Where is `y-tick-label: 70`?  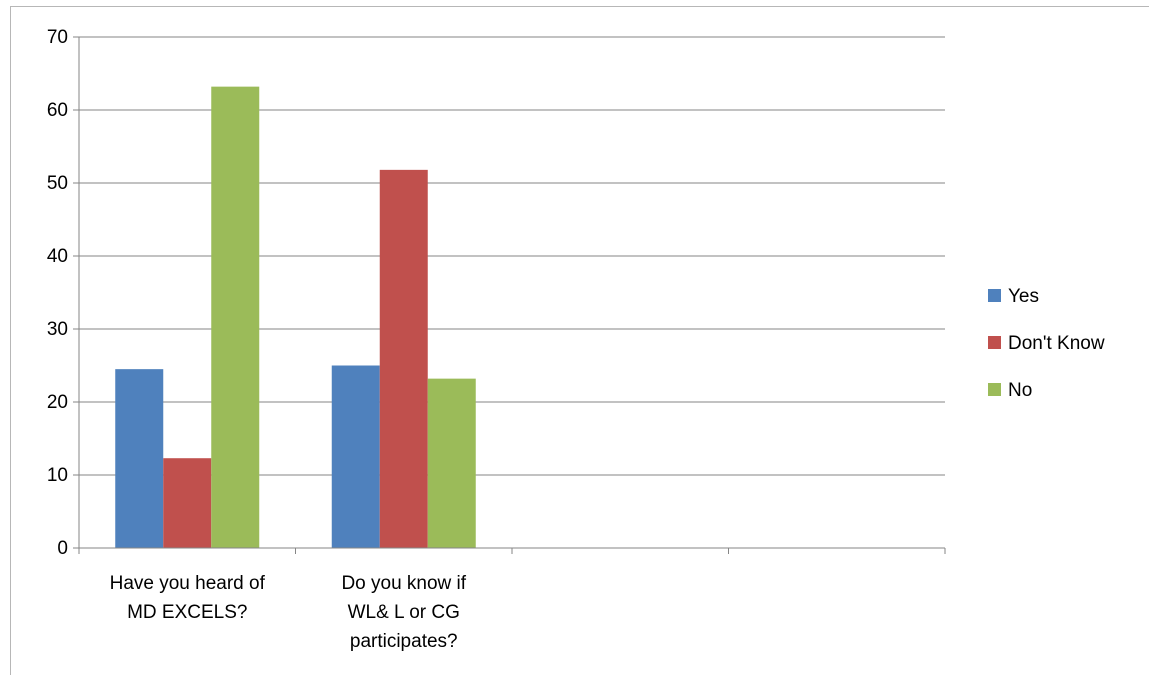 y-tick-label: 70 is located at coordinates (57, 37).